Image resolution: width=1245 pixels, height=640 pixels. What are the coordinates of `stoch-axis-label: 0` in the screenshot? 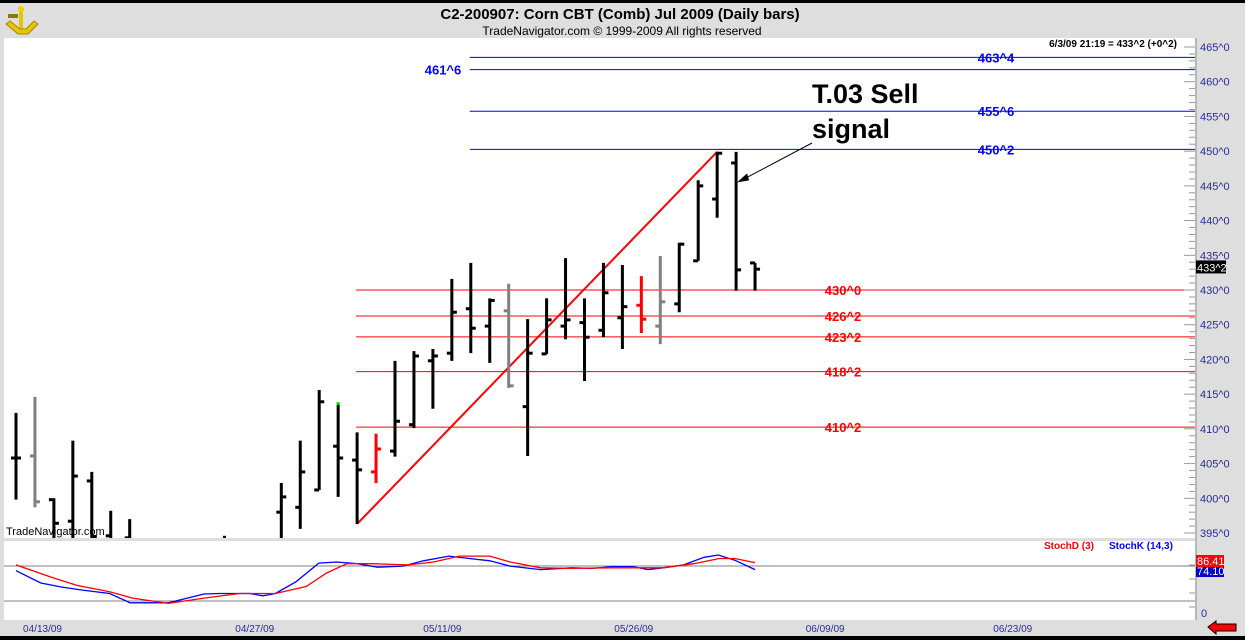 It's located at (1204, 614).